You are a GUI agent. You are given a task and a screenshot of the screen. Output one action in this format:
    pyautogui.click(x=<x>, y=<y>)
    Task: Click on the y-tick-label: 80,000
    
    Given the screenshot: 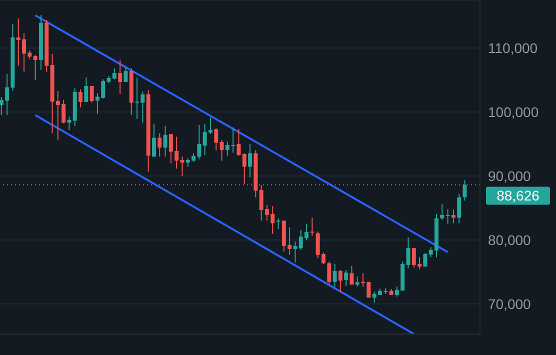 What is the action you would take?
    pyautogui.click(x=510, y=240)
    